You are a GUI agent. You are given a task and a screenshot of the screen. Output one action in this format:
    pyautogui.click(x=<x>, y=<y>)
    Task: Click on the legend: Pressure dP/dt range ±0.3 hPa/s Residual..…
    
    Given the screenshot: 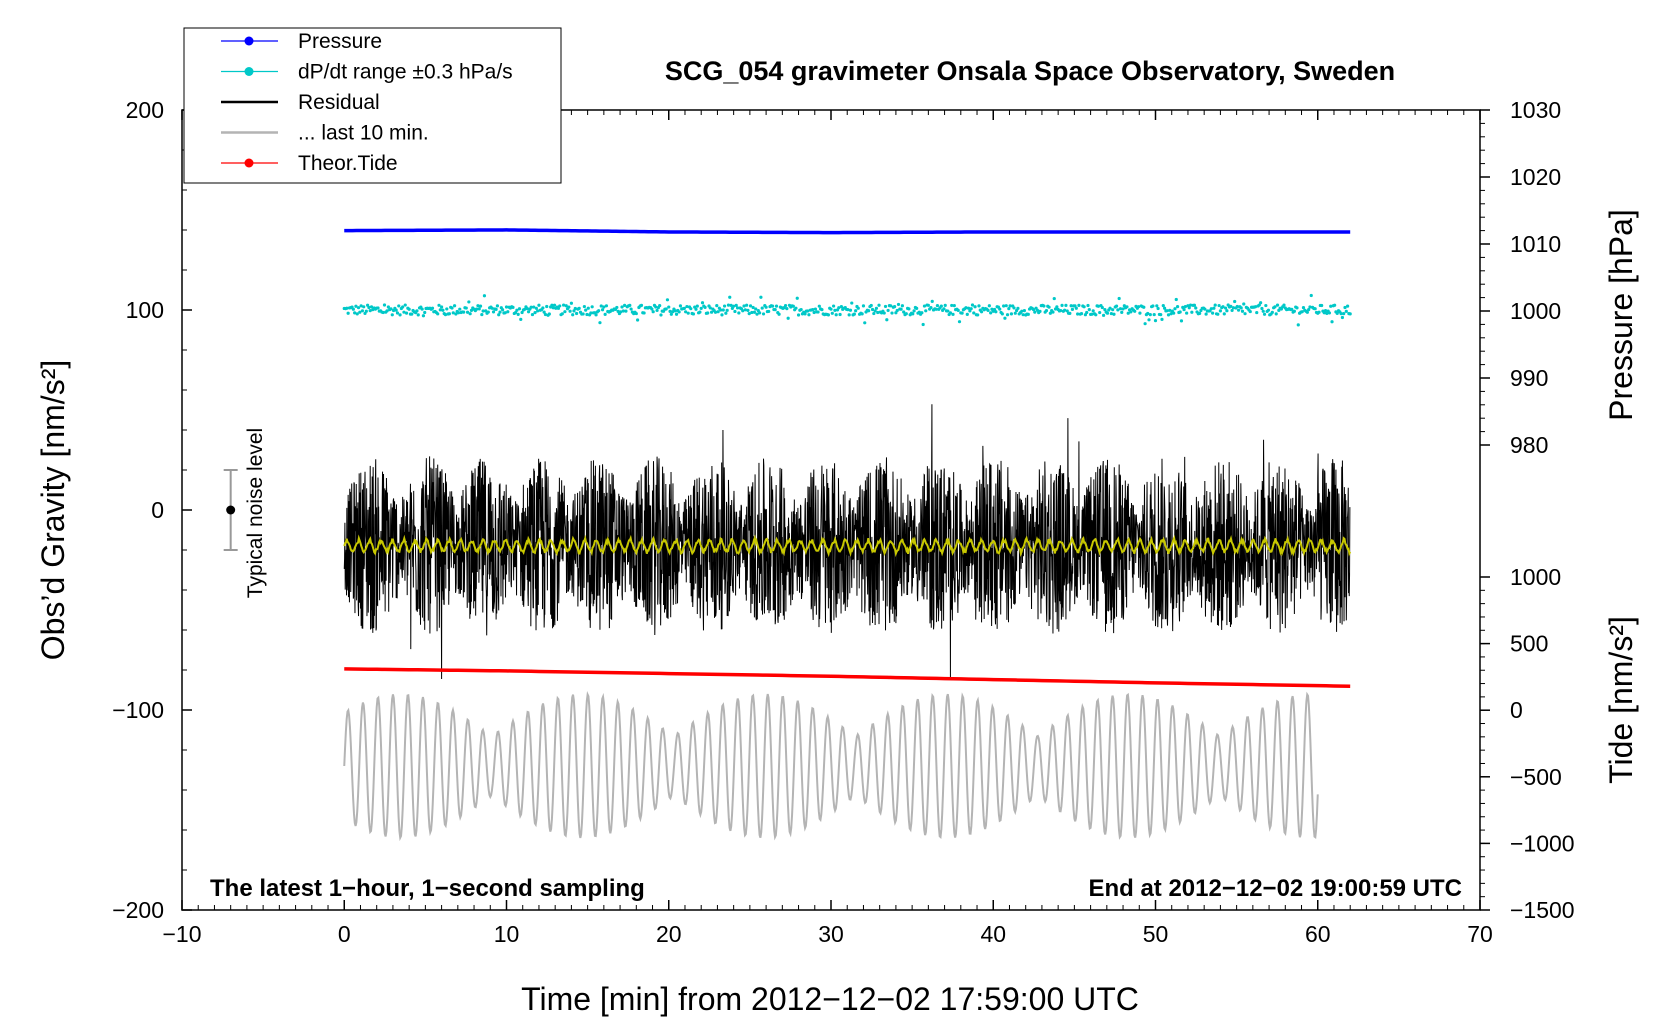 What is the action you would take?
    pyautogui.click(x=372, y=105)
    